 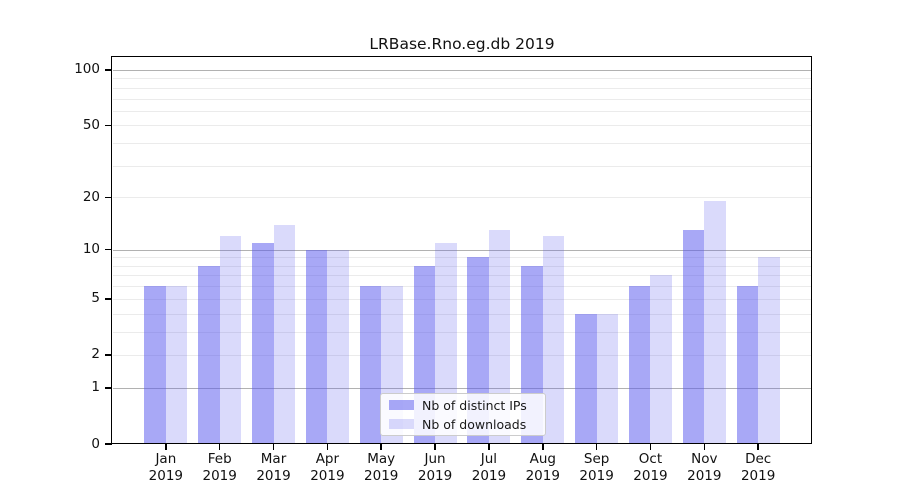 What do you see at coordinates (327, 467) in the screenshot?
I see `x-tick-label: Apr 2019` at bounding box center [327, 467].